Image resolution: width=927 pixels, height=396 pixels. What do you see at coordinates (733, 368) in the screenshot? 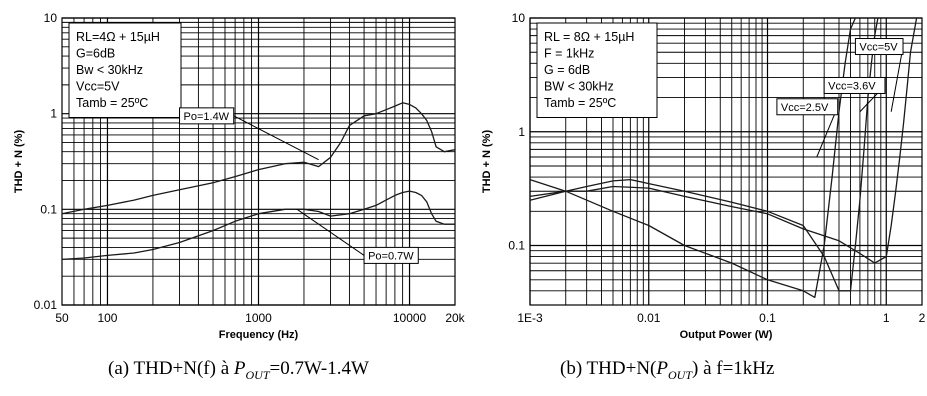
I see `caption-b-tail: ) à f=1kHz` at bounding box center [733, 368].